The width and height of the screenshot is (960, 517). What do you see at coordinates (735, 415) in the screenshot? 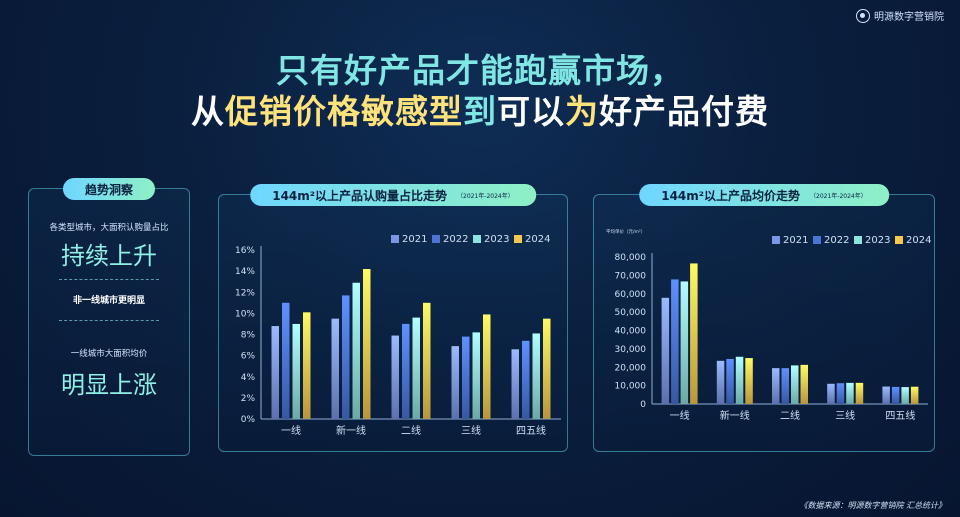
I see `x-tick-label: 新一线` at bounding box center [735, 415].